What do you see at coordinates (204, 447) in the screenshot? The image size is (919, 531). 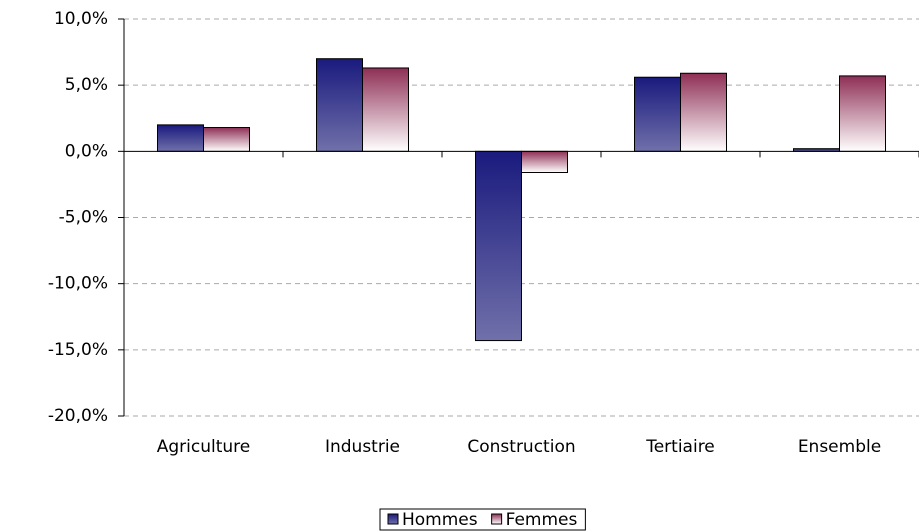 I see `x-tick-label: Agriculture` at bounding box center [204, 447].